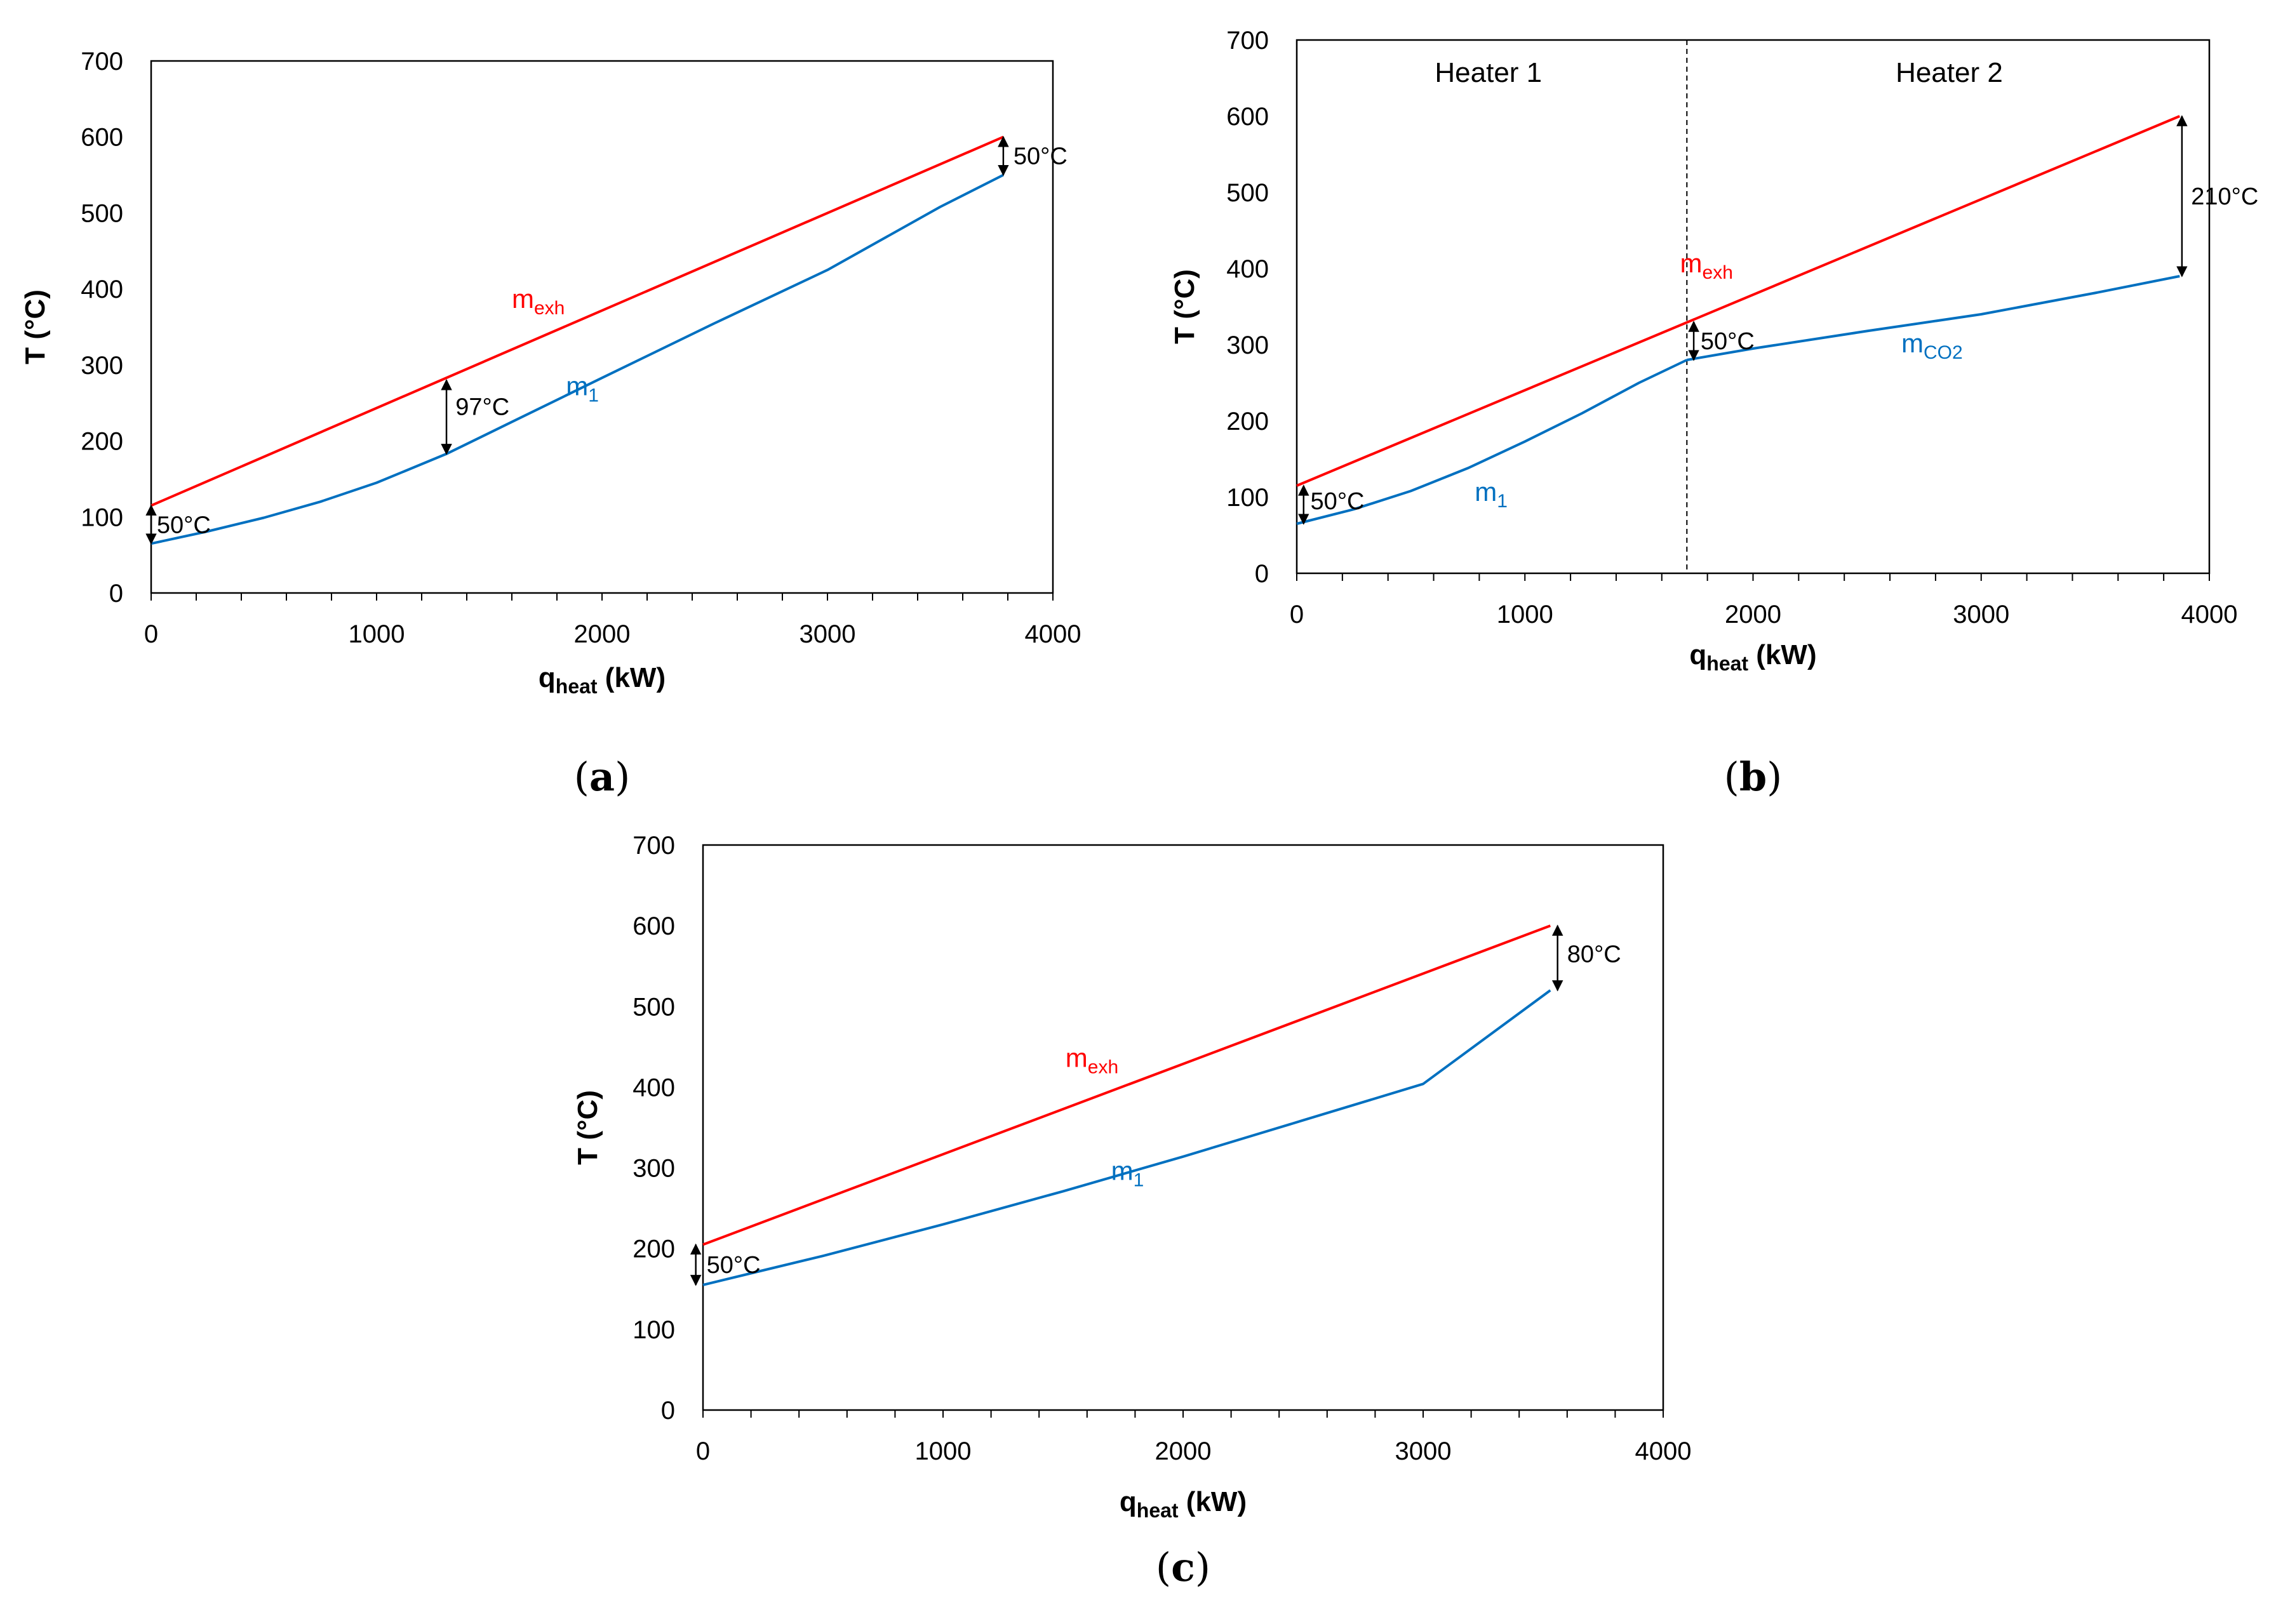  What do you see at coordinates (602, 777) in the screenshot?
I see `panel-label: (a)` at bounding box center [602, 777].